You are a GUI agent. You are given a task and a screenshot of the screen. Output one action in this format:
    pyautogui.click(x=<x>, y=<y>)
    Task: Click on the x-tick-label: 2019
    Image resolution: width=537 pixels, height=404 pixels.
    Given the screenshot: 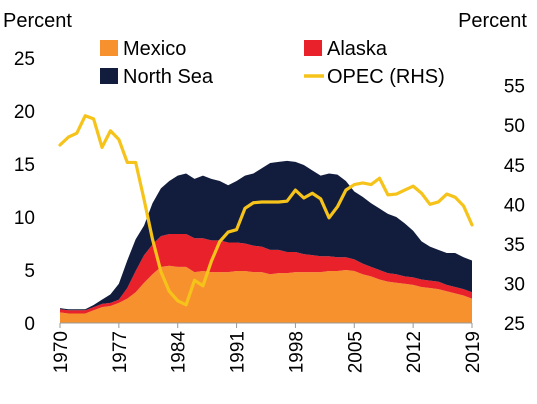 What is the action you would take?
    pyautogui.click(x=473, y=352)
    